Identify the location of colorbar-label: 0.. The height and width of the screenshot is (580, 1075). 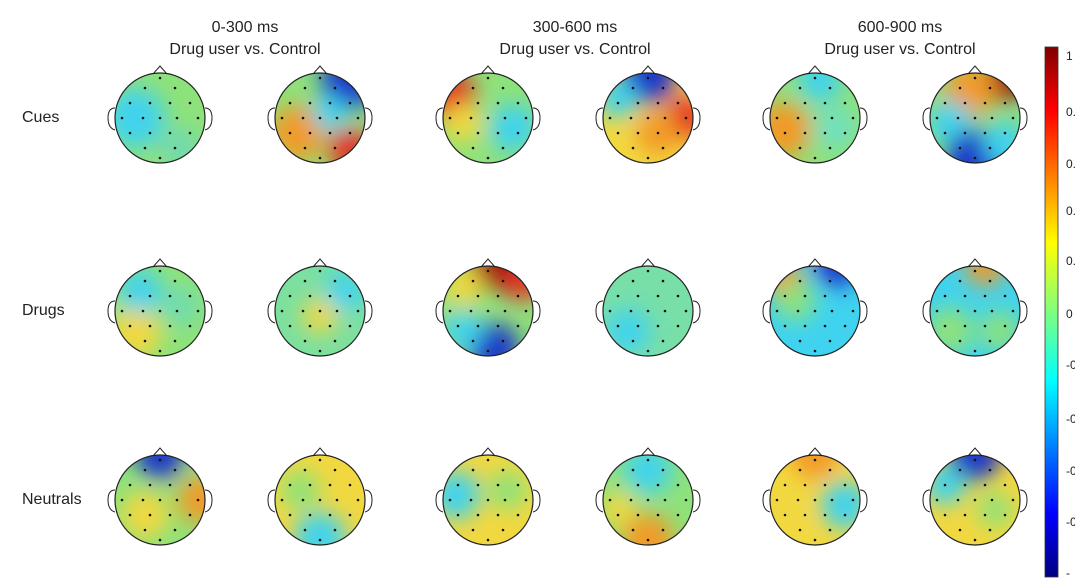
(1070, 112).